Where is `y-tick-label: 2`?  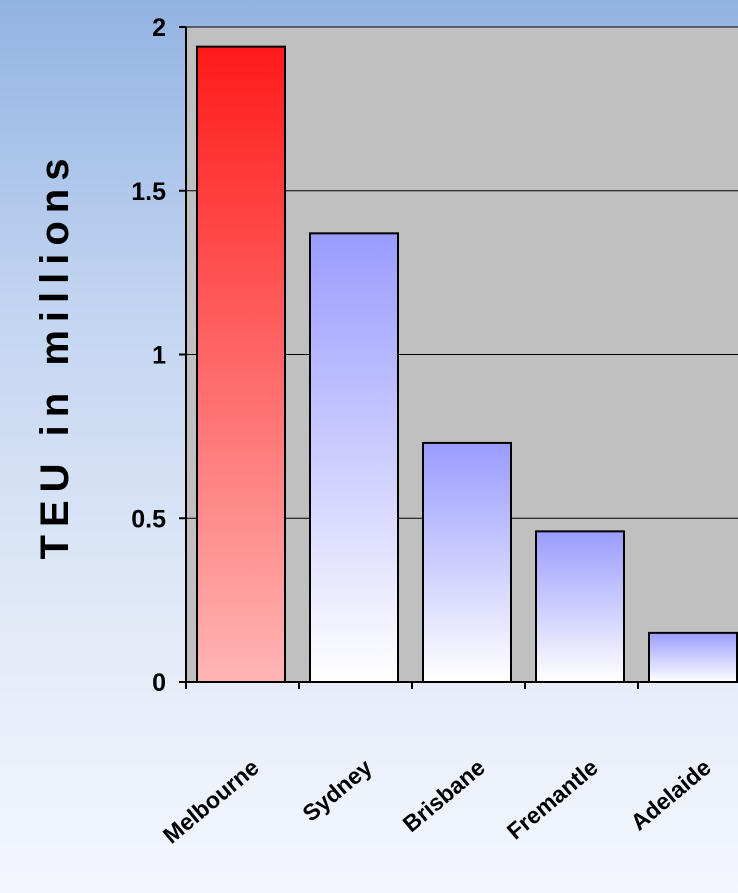 y-tick-label: 2 is located at coordinates (159, 28).